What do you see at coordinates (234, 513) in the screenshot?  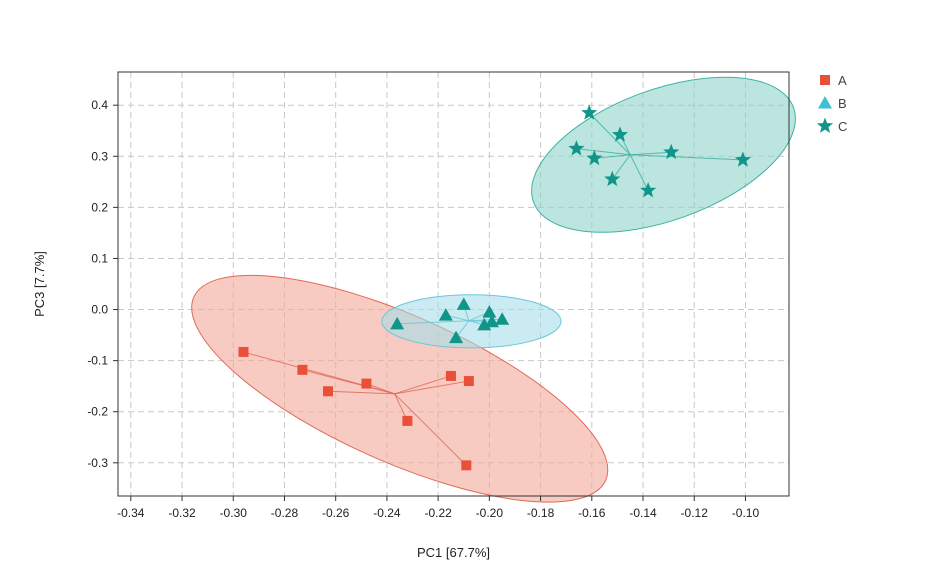 I see `x-tick-label: -0.30` at bounding box center [234, 513].